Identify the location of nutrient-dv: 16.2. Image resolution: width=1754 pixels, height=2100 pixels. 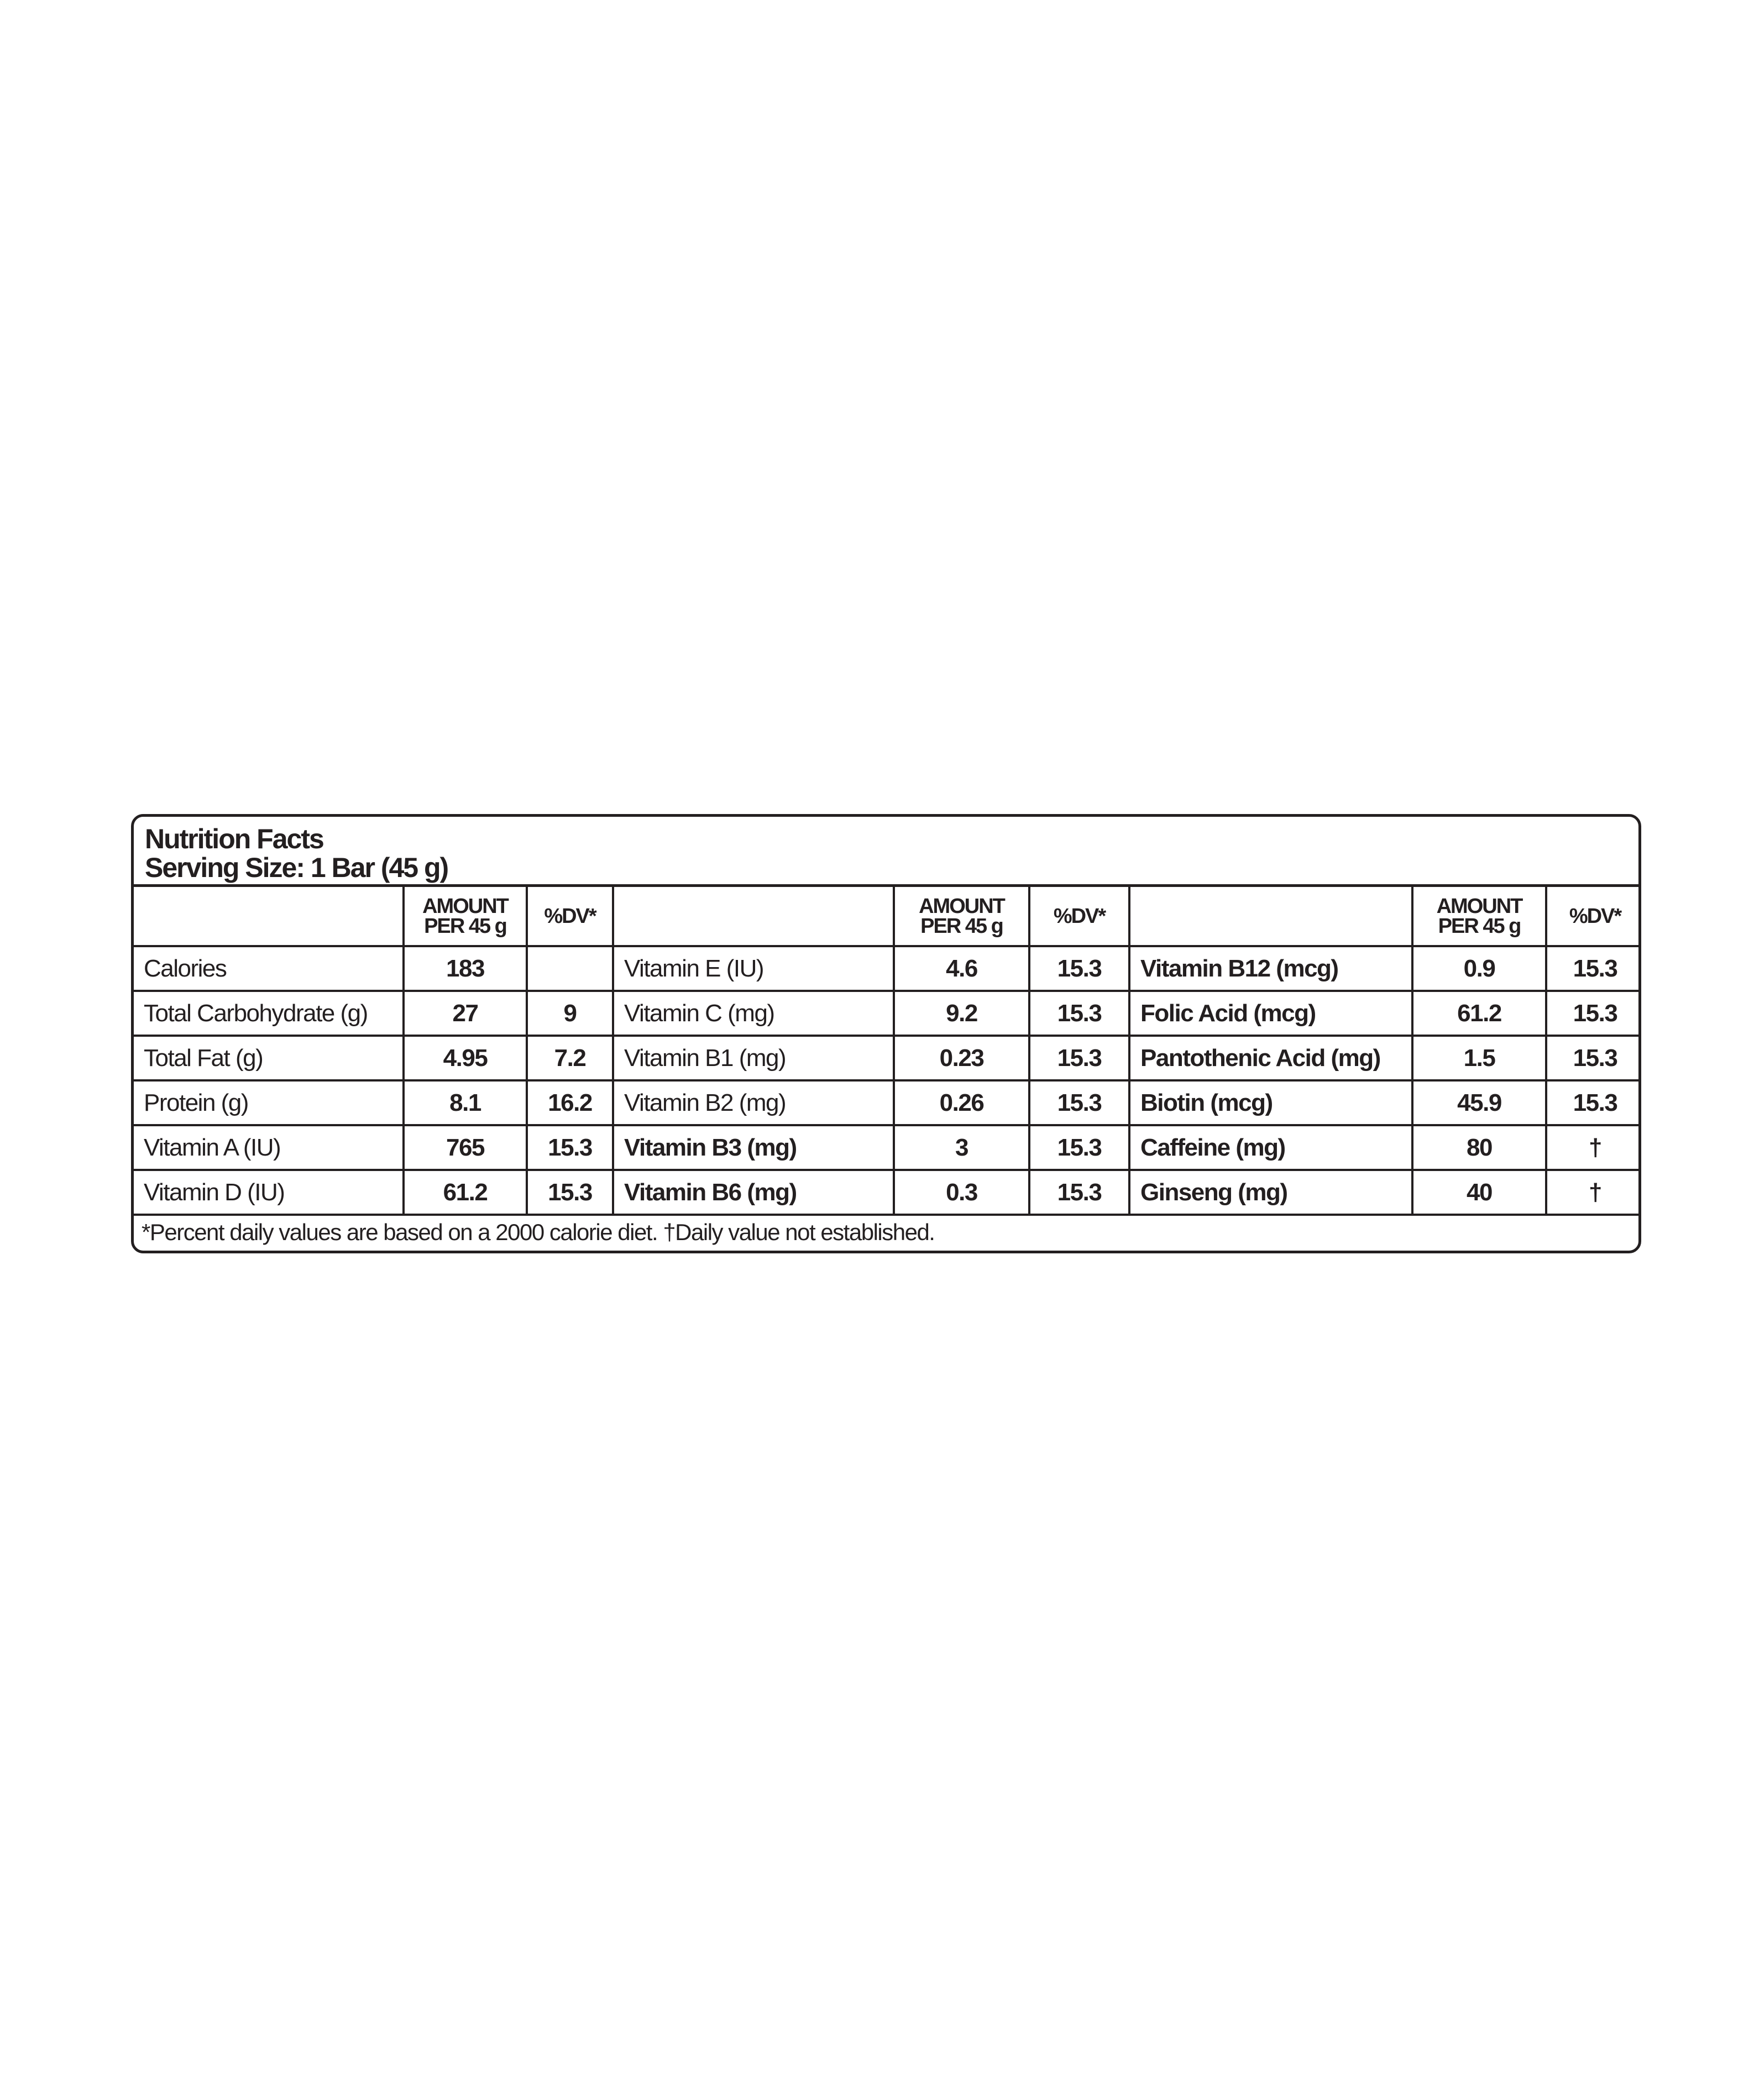
(570, 1102).